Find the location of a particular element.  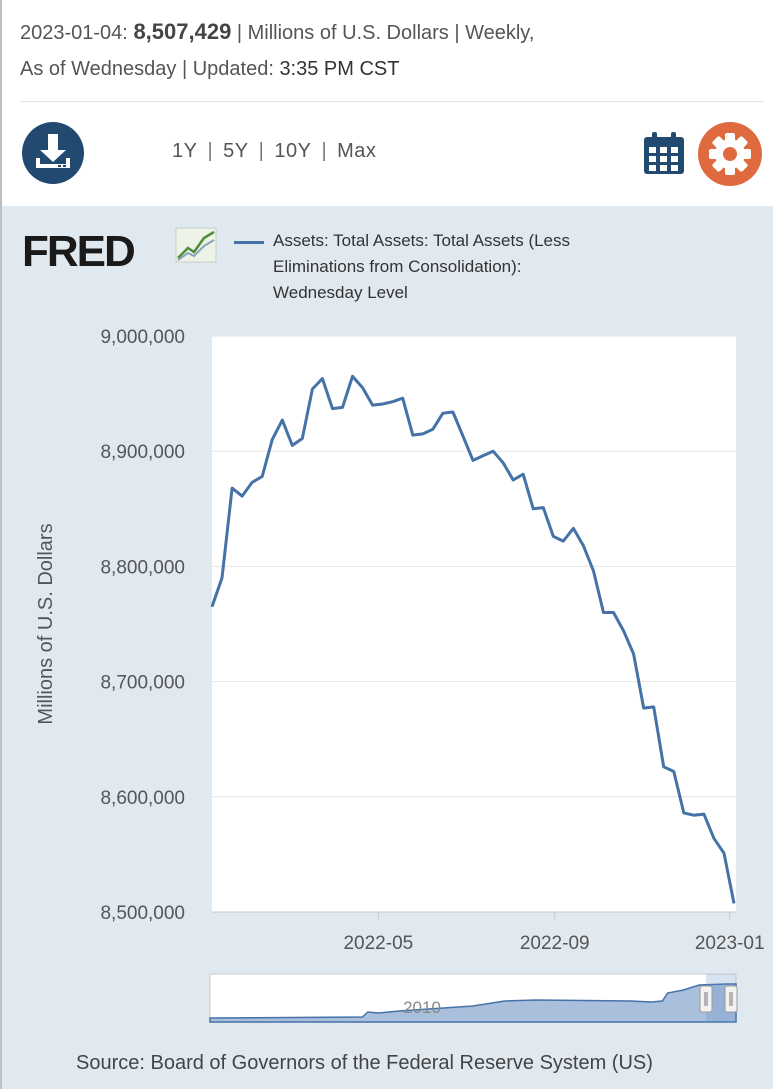

x-tick-label: 2022-05 is located at coordinates (378, 943).